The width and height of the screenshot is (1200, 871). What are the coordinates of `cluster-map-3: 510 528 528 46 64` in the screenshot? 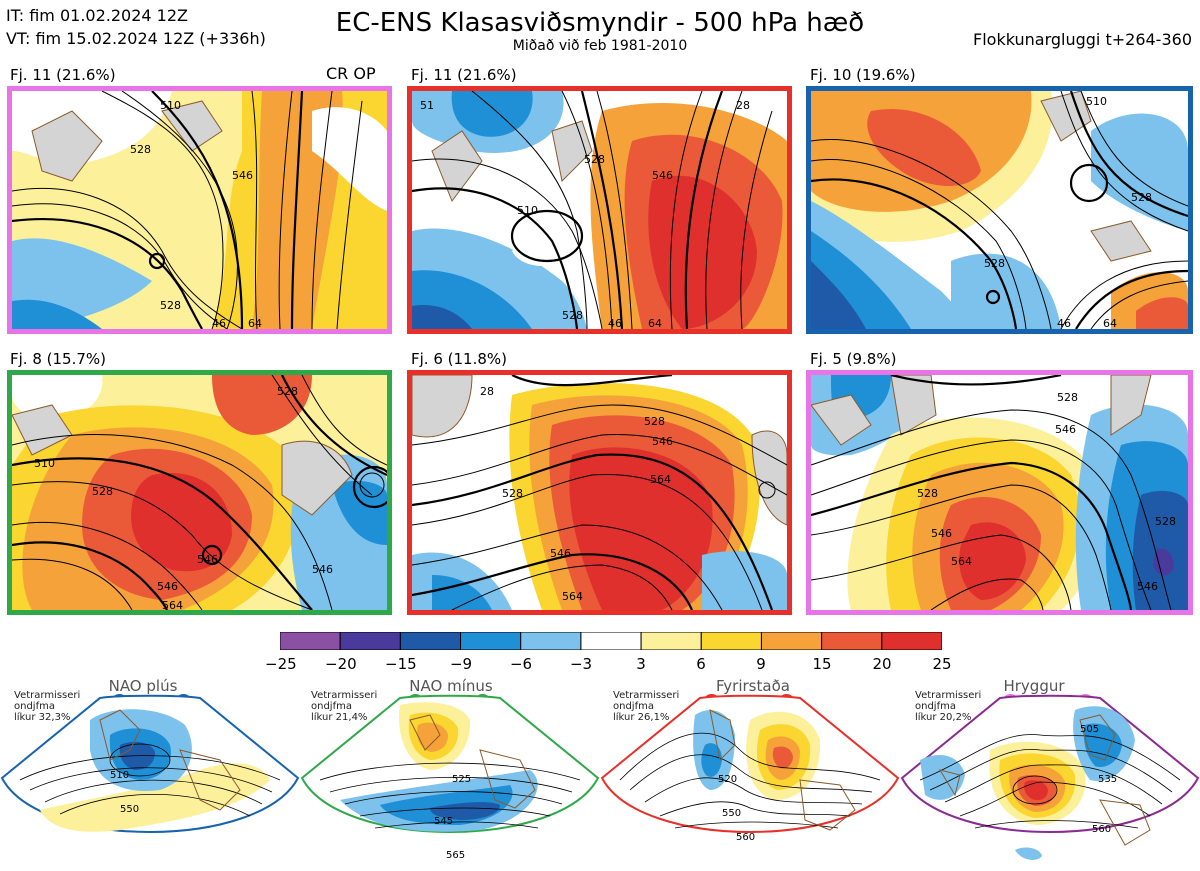 It's located at (999, 210).